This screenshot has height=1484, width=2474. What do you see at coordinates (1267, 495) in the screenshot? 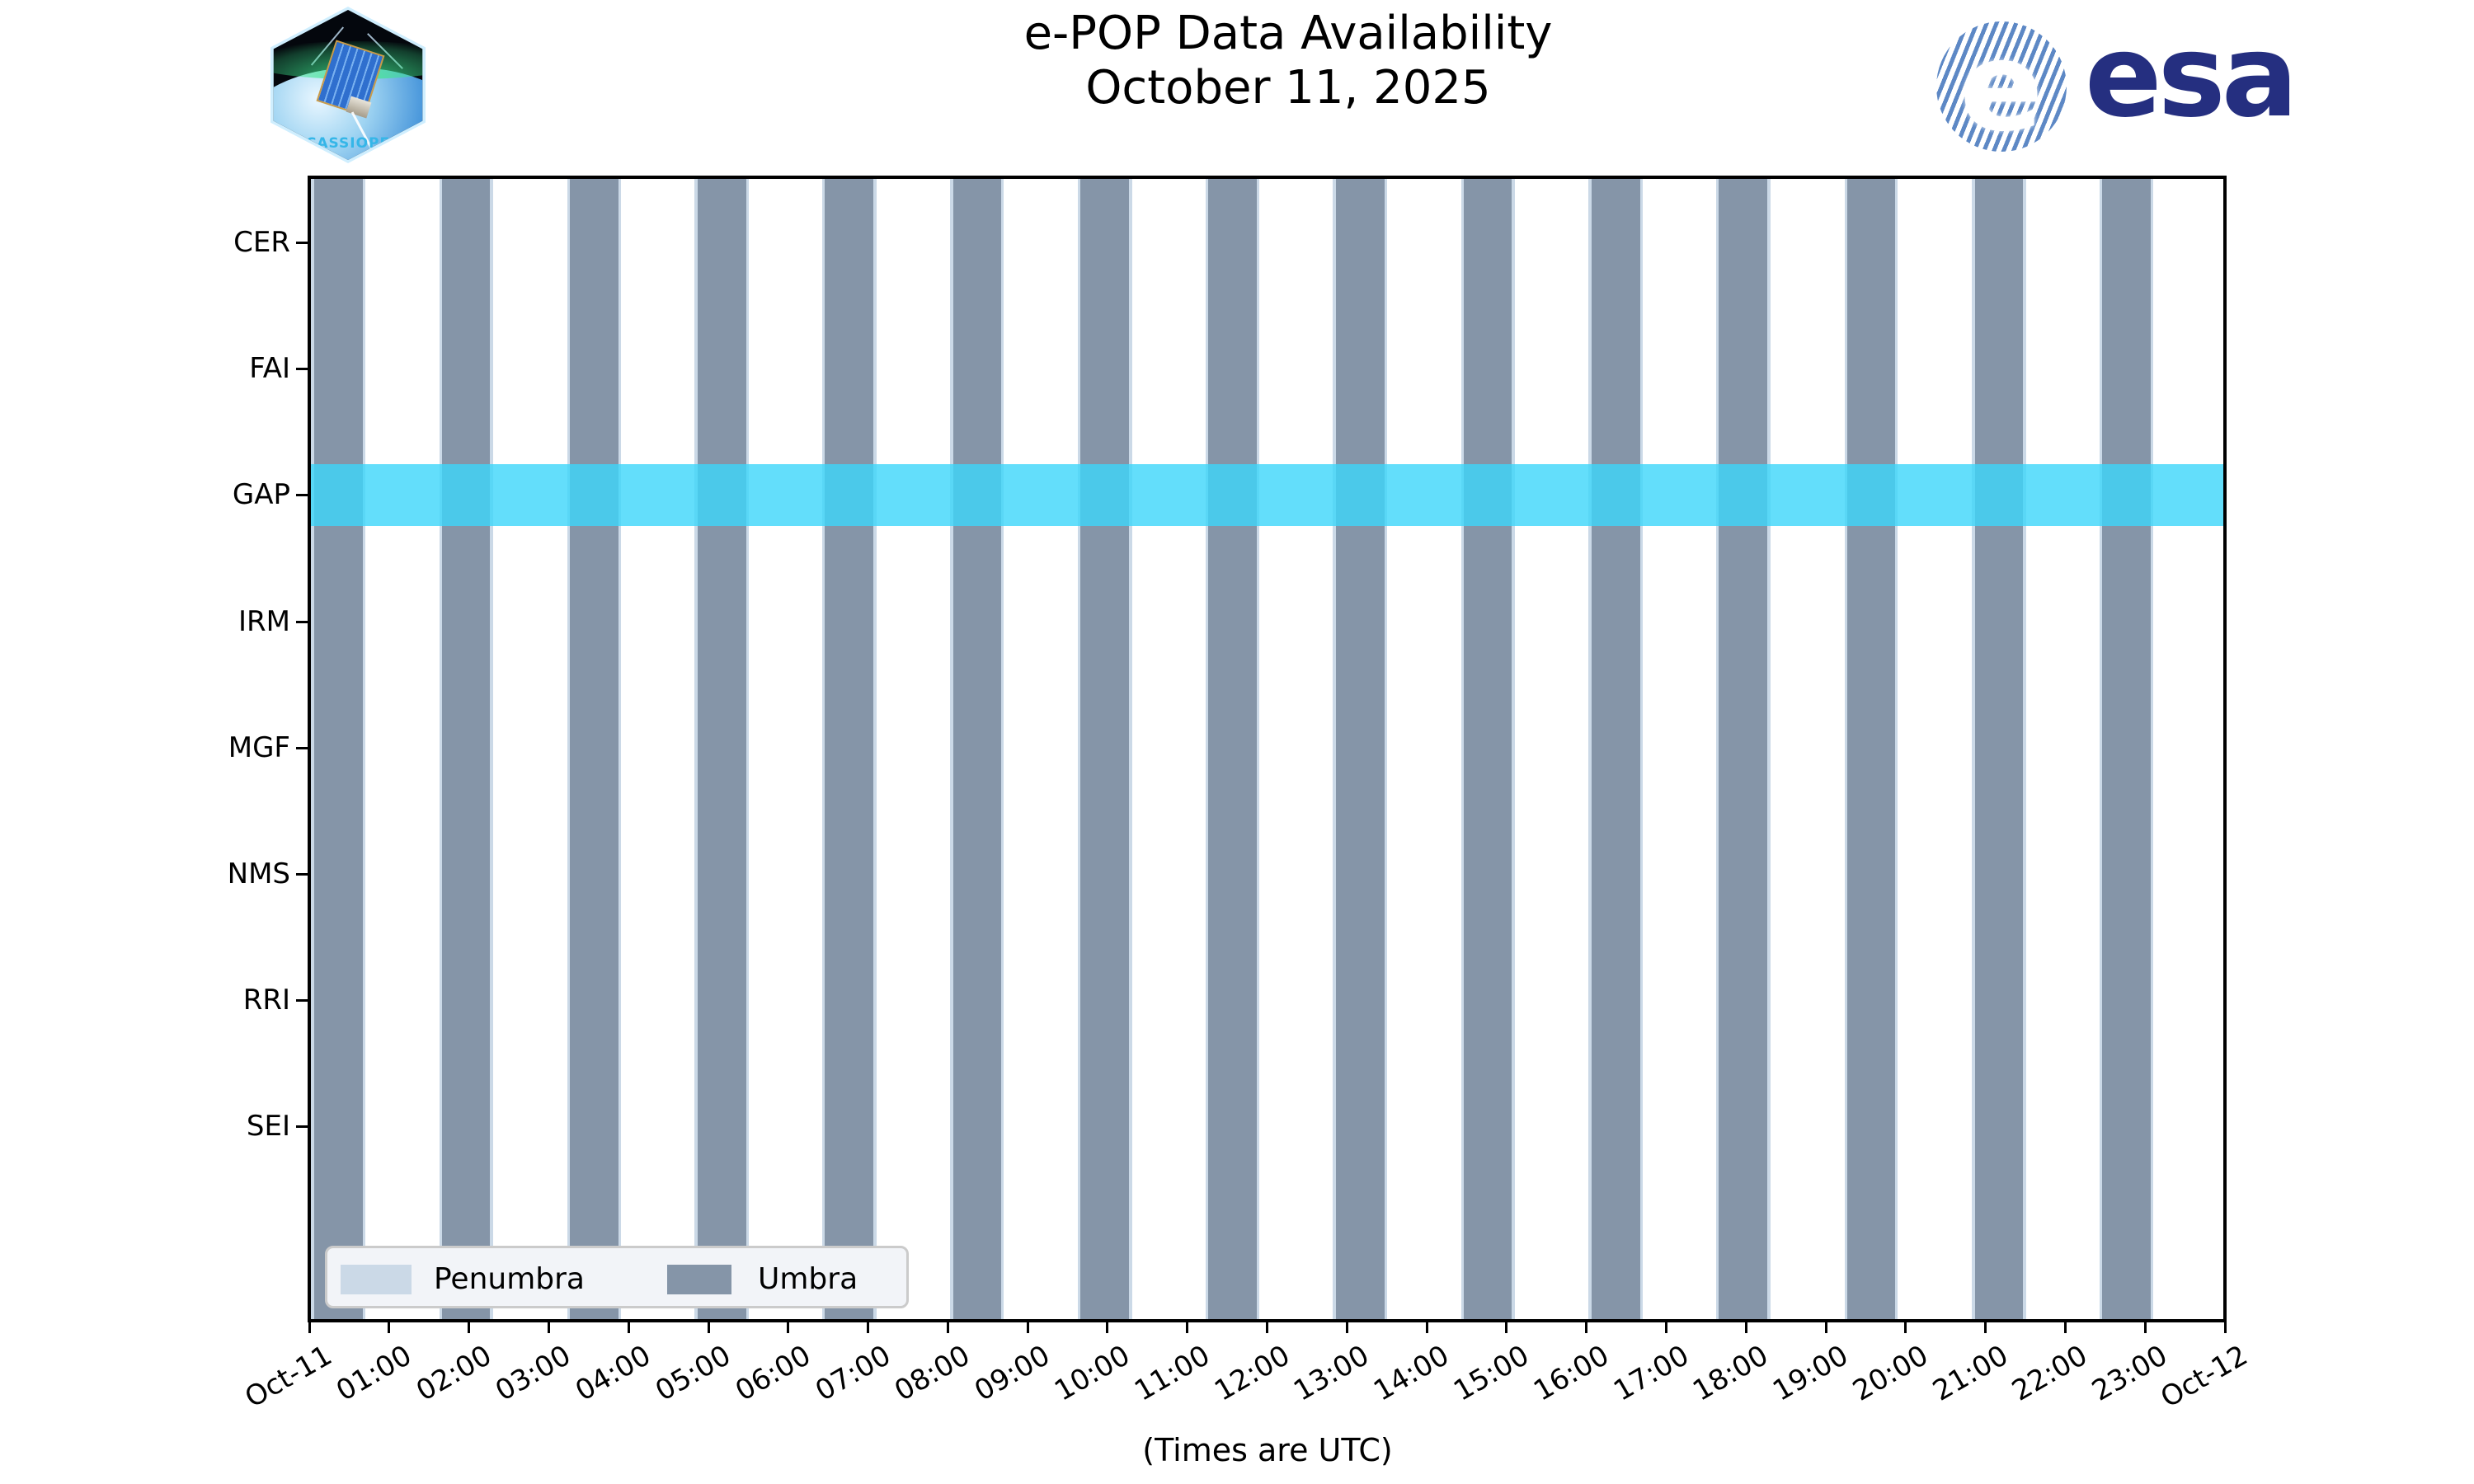
I see `gap-availability-band` at bounding box center [1267, 495].